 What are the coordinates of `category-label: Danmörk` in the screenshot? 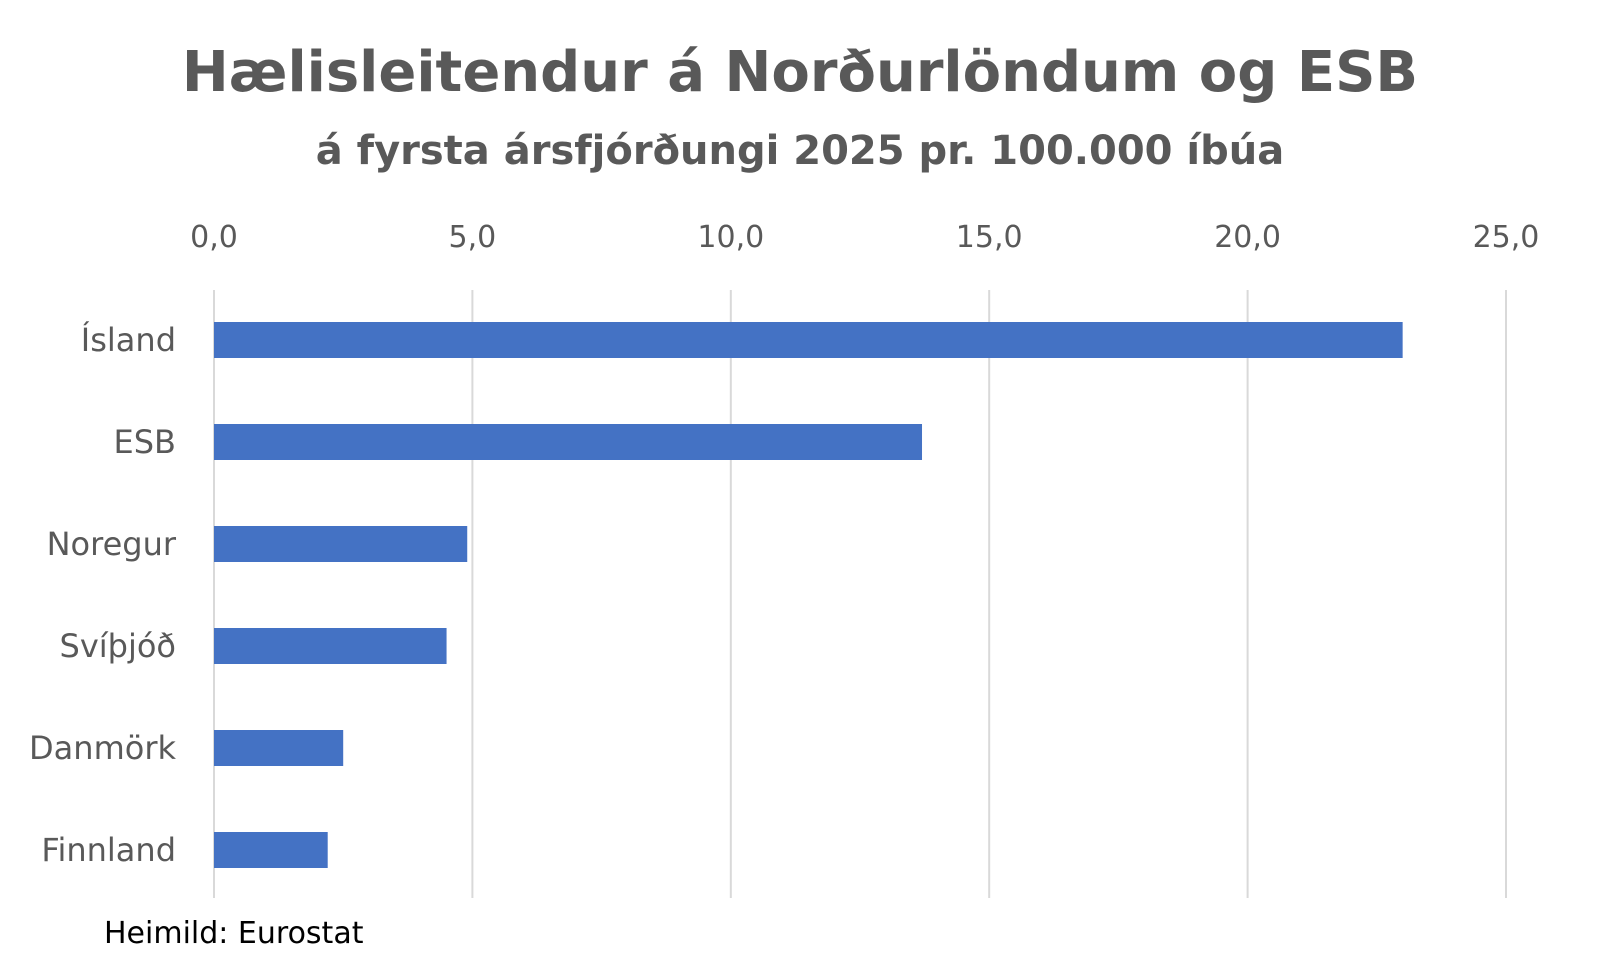 It's located at (102, 748).